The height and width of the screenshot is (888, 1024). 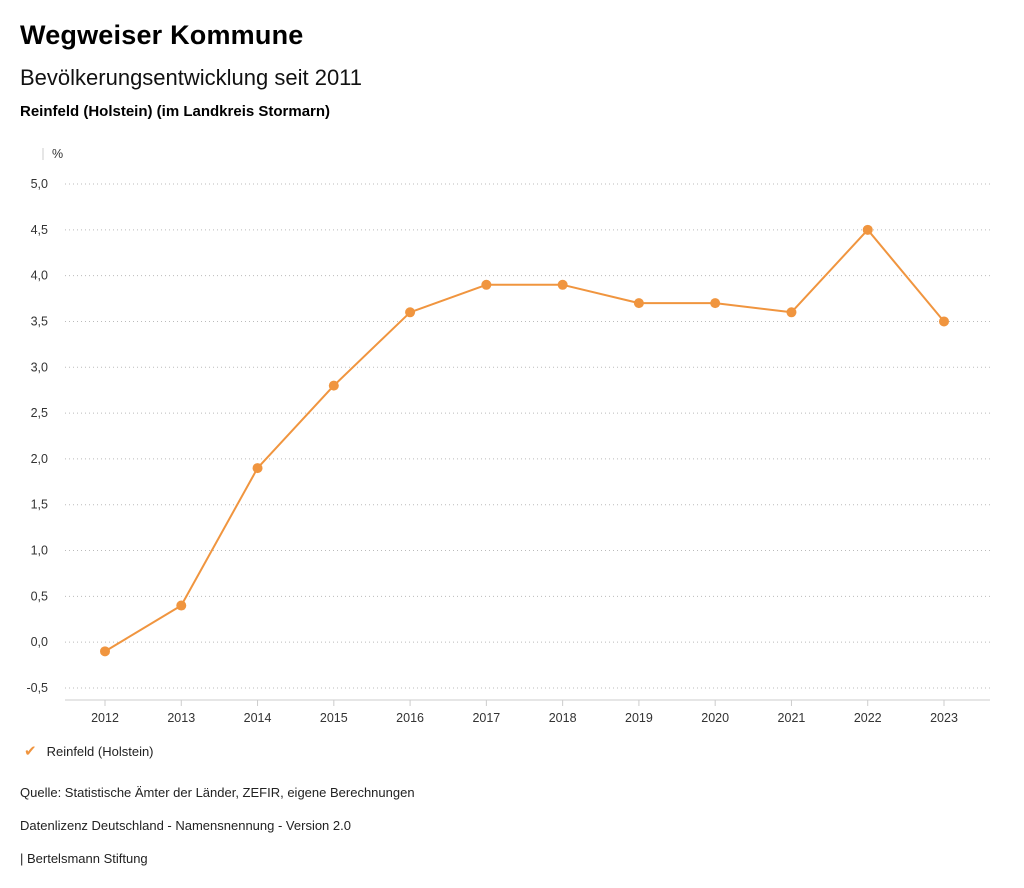 What do you see at coordinates (39, 367) in the screenshot?
I see `y-tick-label: 3,0` at bounding box center [39, 367].